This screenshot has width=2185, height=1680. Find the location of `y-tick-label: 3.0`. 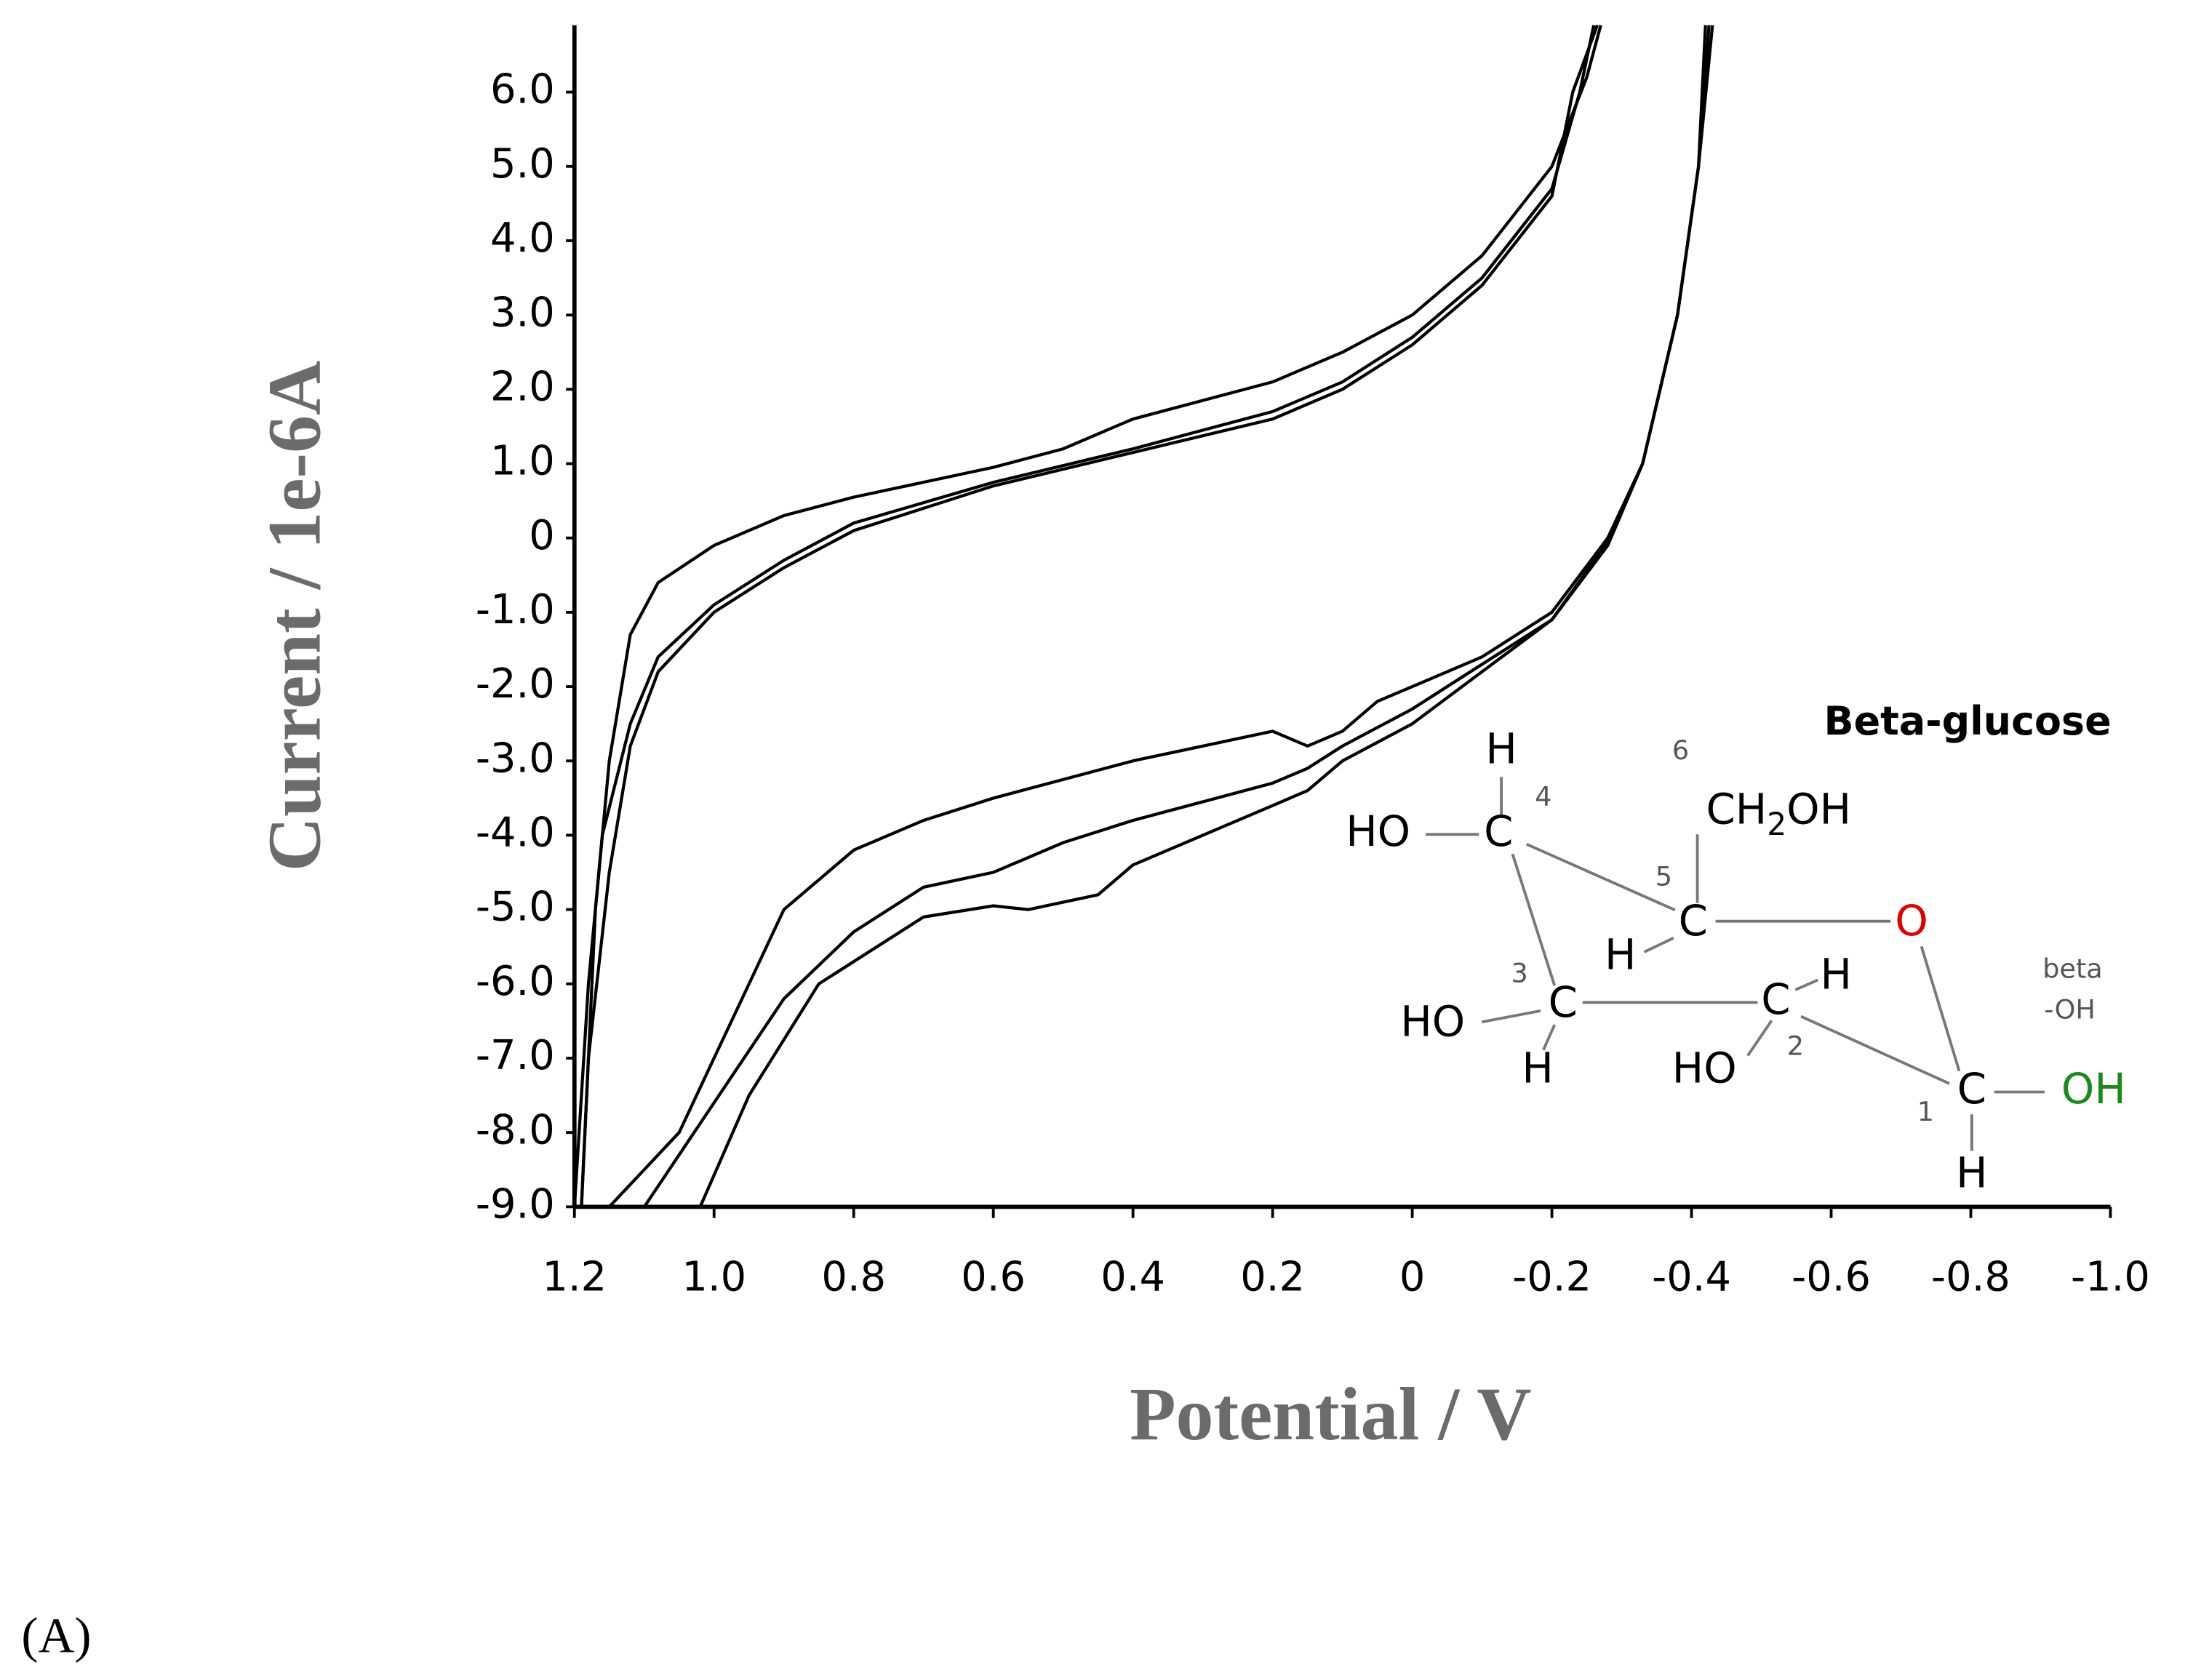

y-tick-label: 3.0 is located at coordinates (523, 312).